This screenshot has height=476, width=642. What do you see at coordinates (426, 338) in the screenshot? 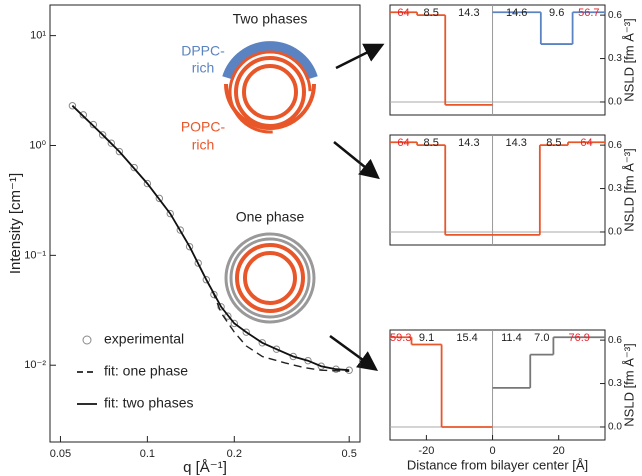
I see `thickness-label: 9.1` at bounding box center [426, 338].